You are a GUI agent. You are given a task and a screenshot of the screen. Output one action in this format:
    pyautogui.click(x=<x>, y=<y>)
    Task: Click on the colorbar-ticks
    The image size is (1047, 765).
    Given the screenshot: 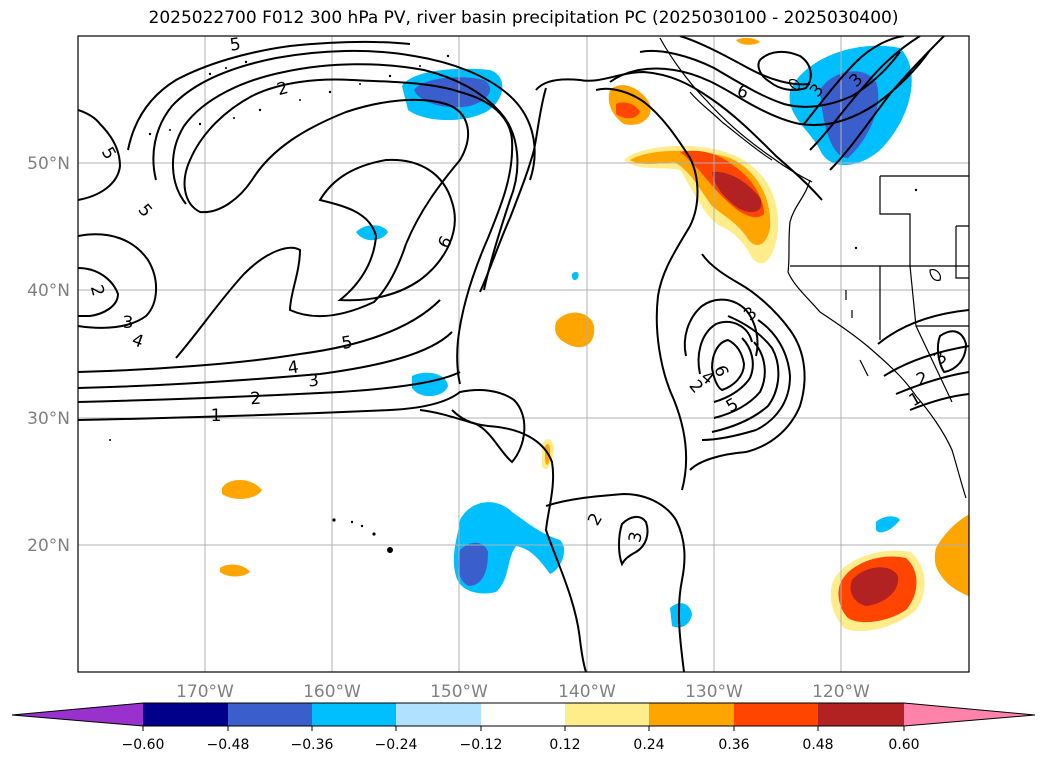 What is the action you would take?
    pyautogui.click(x=523, y=728)
    